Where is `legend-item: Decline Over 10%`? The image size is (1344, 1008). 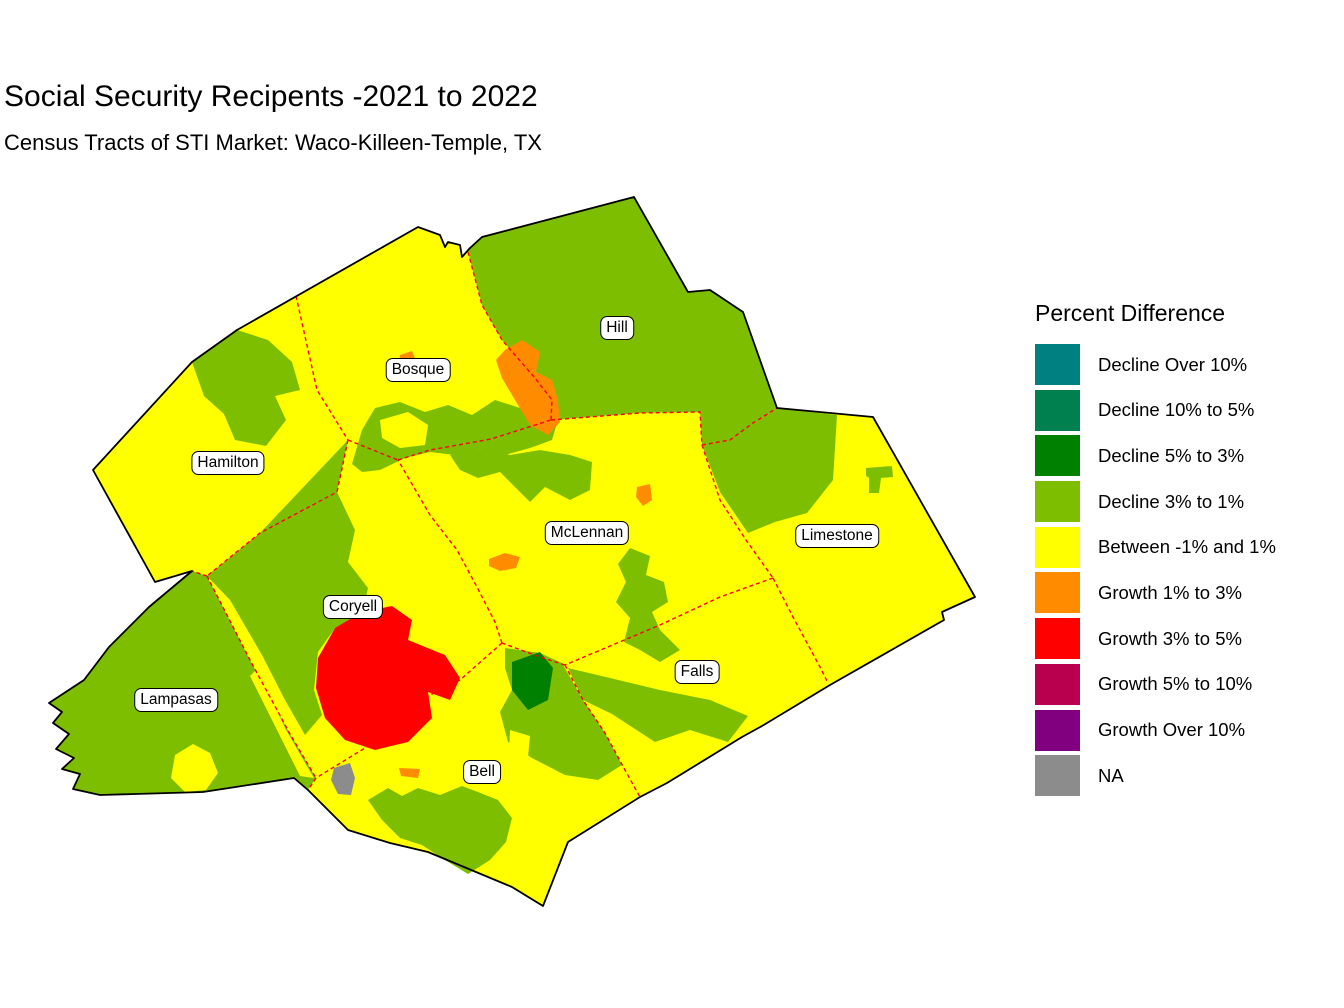
legend-item: Decline Over 10% is located at coordinates (1155, 364).